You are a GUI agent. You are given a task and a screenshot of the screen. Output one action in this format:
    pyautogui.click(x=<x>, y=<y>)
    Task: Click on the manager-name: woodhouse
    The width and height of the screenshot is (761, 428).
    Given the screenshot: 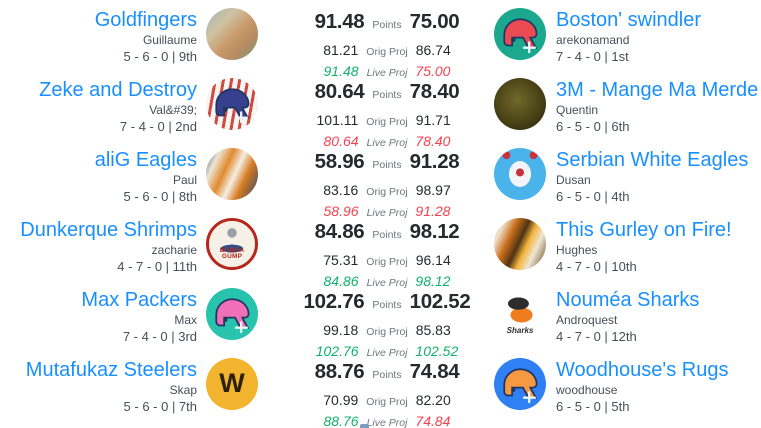 What is the action you would take?
    pyautogui.click(x=587, y=390)
    